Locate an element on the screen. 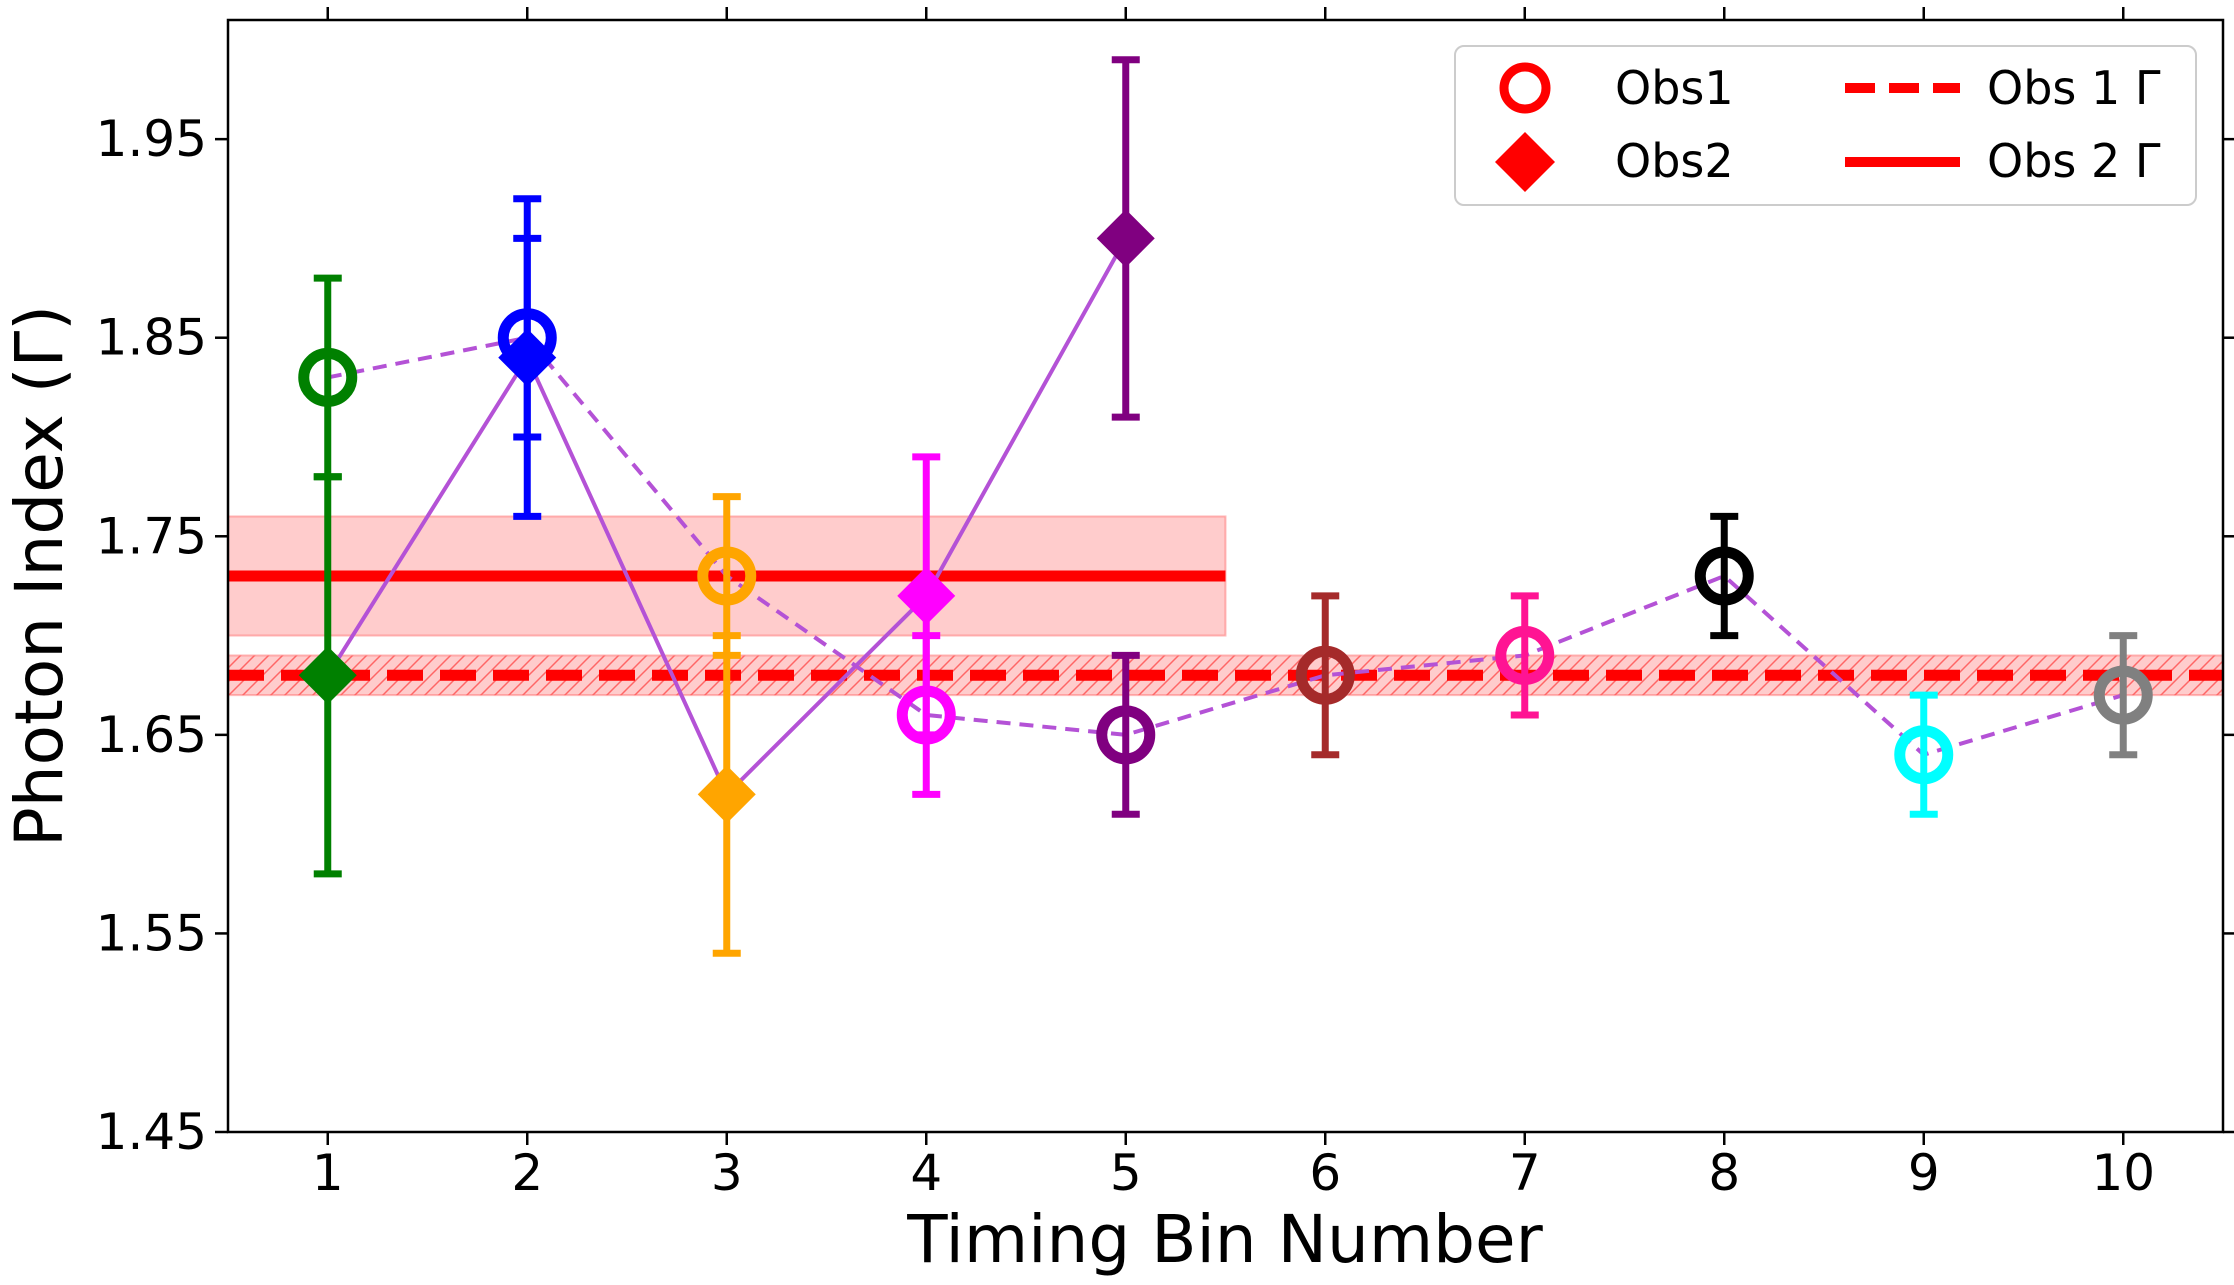  legend-box is located at coordinates (1825, 125).